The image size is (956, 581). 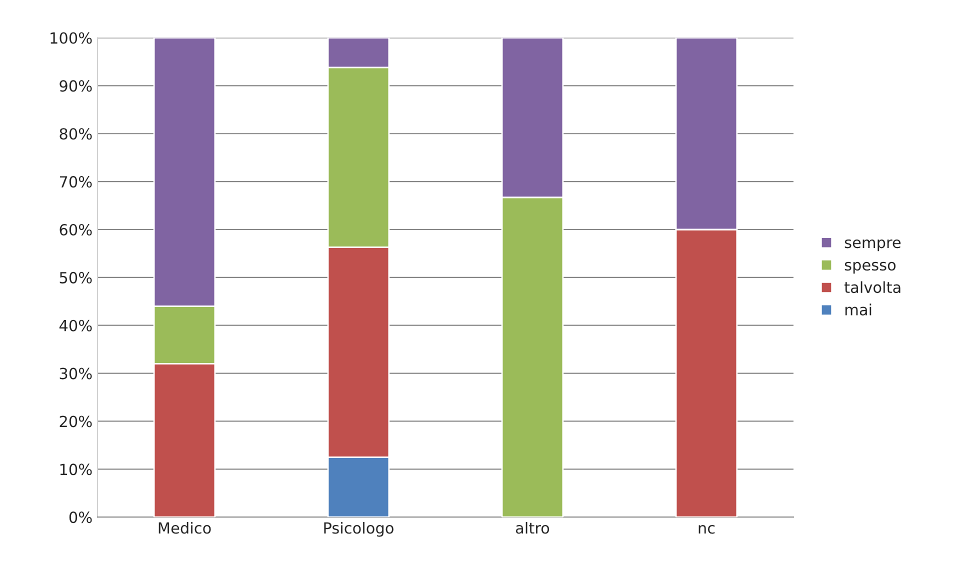 I want to click on legend-label: sempre, so click(x=872, y=245).